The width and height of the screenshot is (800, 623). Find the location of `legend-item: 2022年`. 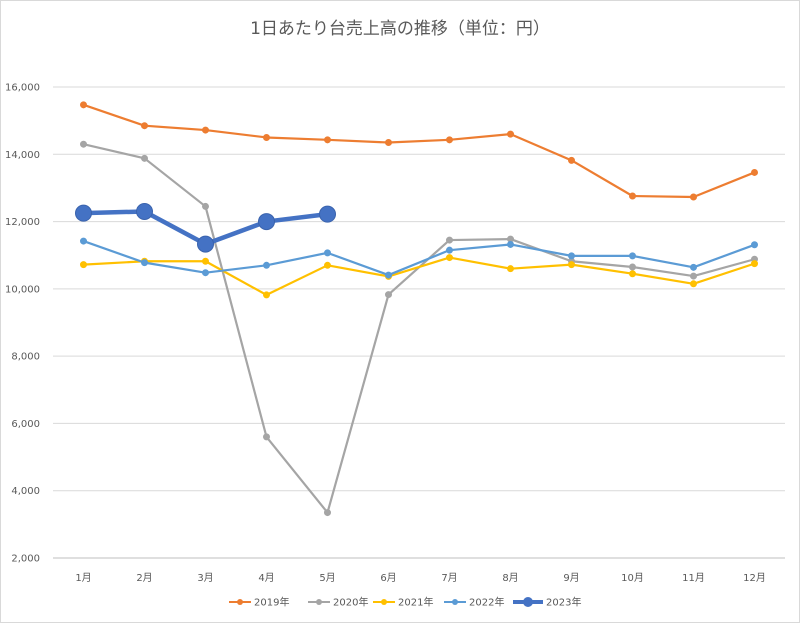

legend-item: 2022年 is located at coordinates (474, 602).